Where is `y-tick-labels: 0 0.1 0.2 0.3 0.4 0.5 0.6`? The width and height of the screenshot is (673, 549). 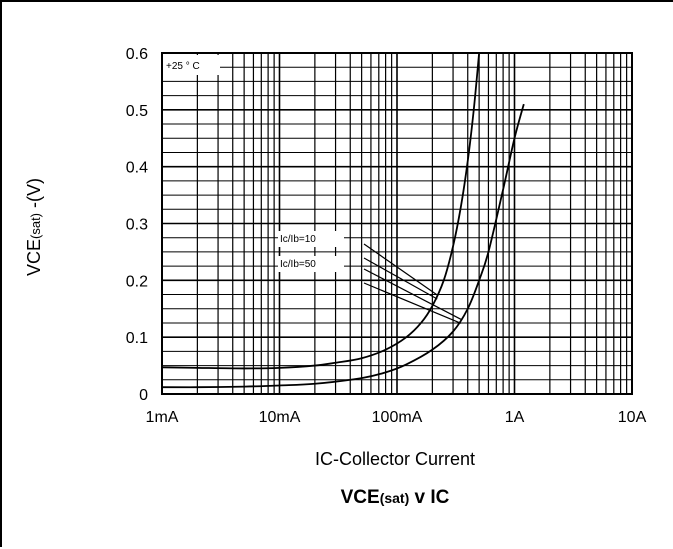 y-tick-labels: 0 0.1 0.2 0.3 0.4 0.5 0.6 is located at coordinates (137, 225).